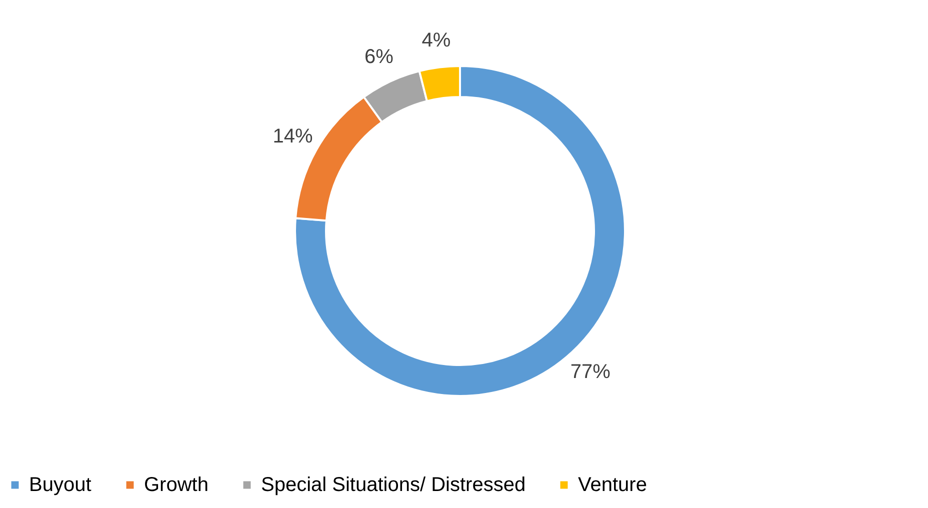  What do you see at coordinates (436, 40) in the screenshot?
I see `data-label: 4%` at bounding box center [436, 40].